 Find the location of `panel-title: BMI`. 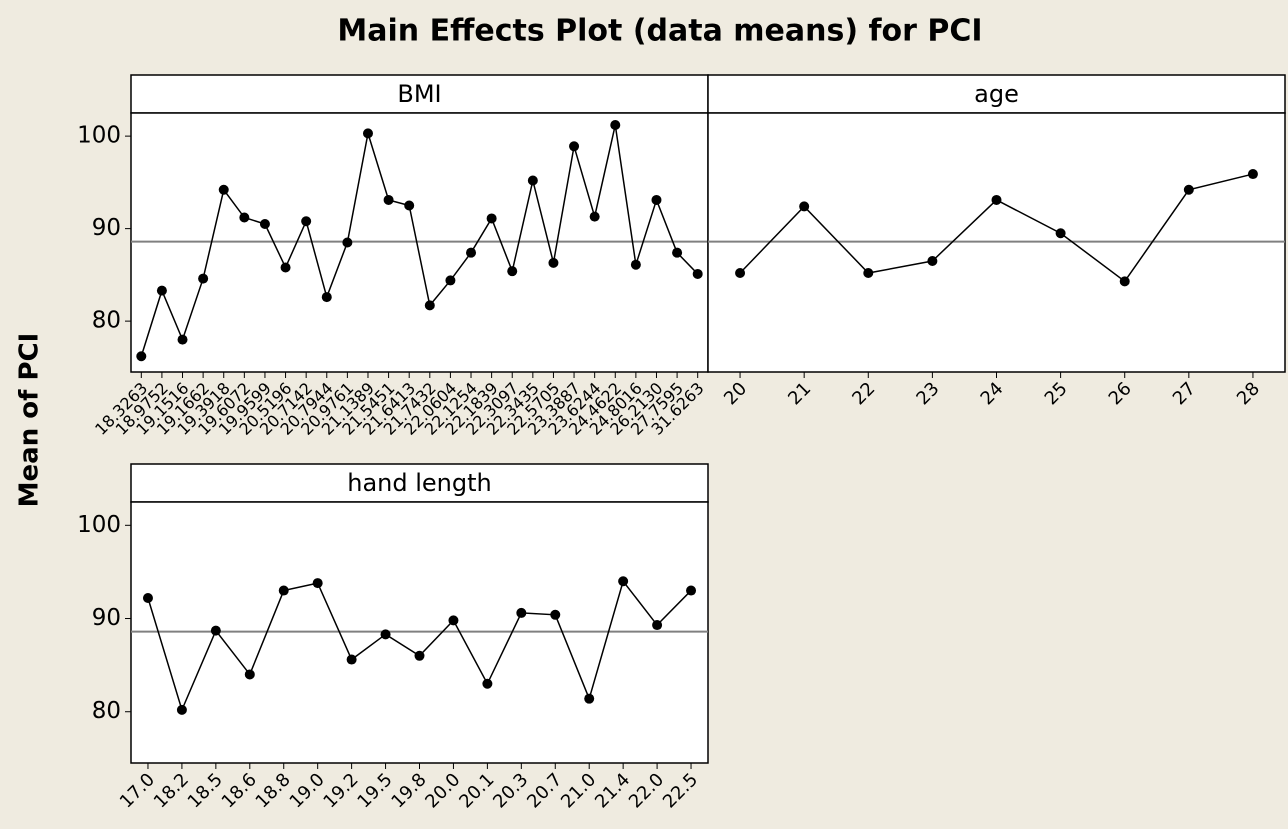

panel-title: BMI is located at coordinates (419, 94).